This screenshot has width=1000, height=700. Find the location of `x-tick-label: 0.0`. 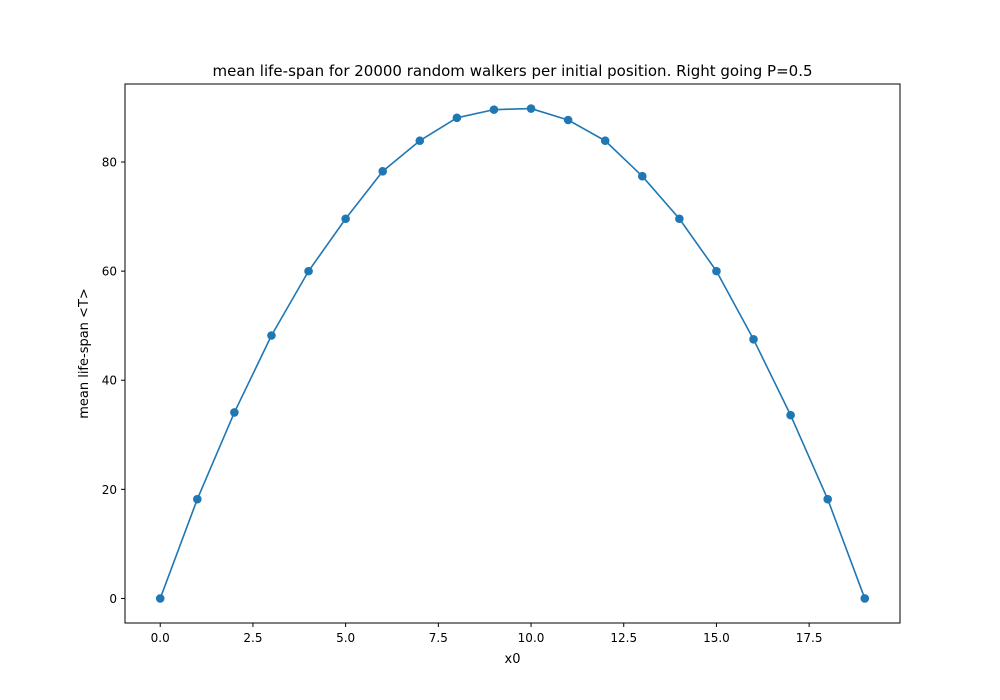

x-tick-label: 0.0 is located at coordinates (160, 638).